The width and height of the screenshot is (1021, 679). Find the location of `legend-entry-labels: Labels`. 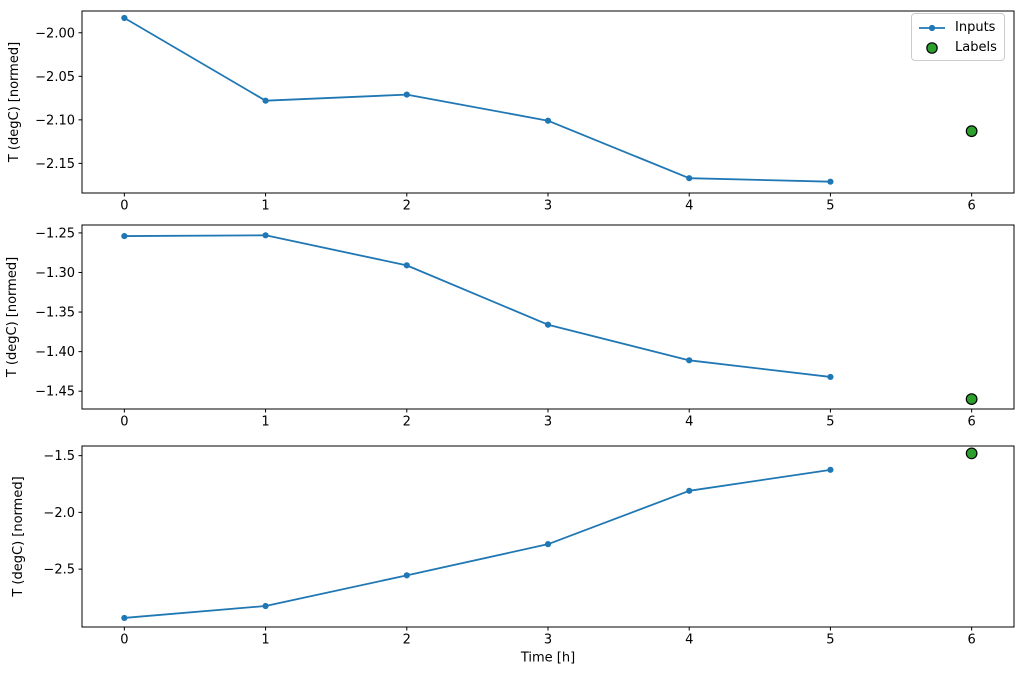

legend-entry-labels: Labels is located at coordinates (961, 48).